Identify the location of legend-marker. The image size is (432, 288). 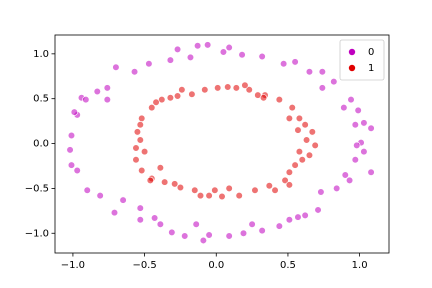
(352, 52).